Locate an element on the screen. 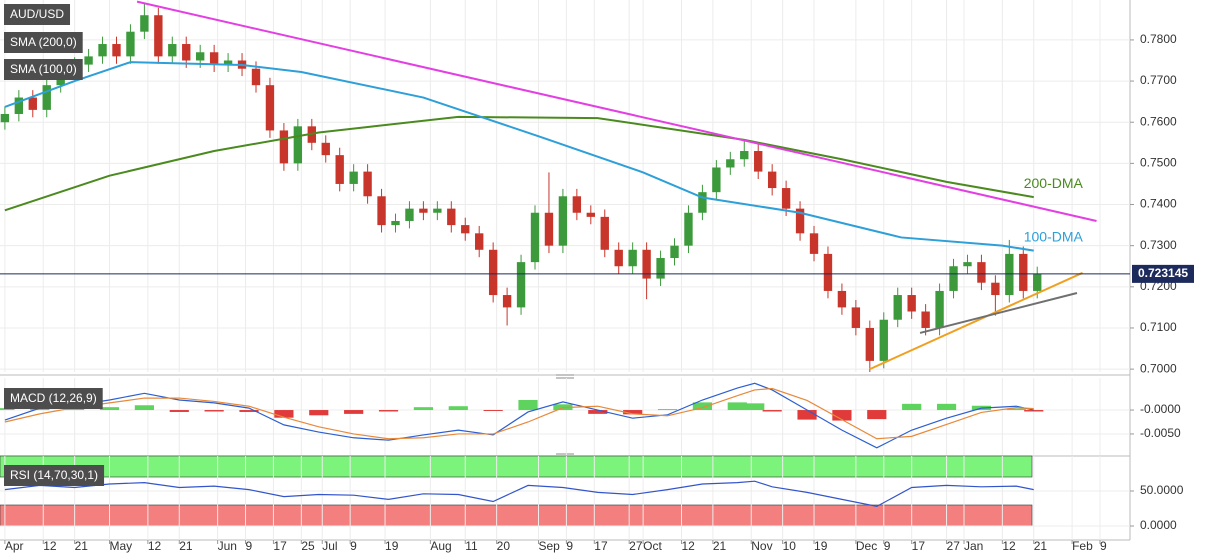 The height and width of the screenshot is (555, 1207). rsi-line is located at coordinates (519, 494).